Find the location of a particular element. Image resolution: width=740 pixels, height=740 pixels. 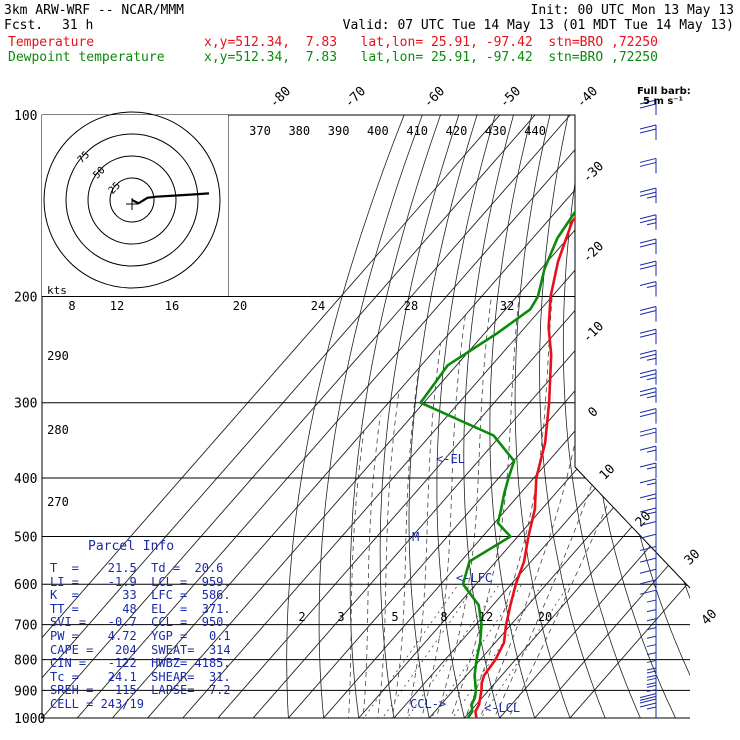

theta-e-label: 290 is located at coordinates (58, 356).